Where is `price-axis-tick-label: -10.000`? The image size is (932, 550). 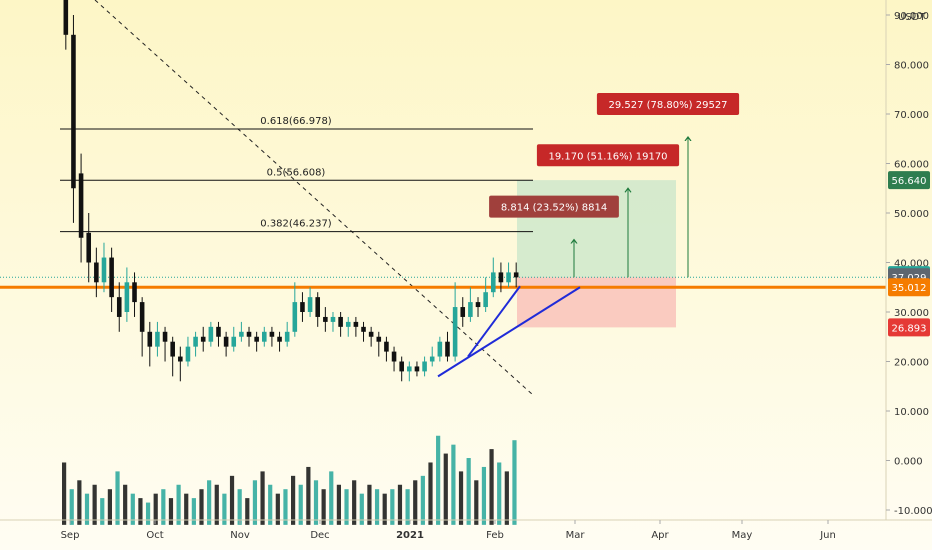 price-axis-tick-label: -10.000 is located at coordinates (913, 511).